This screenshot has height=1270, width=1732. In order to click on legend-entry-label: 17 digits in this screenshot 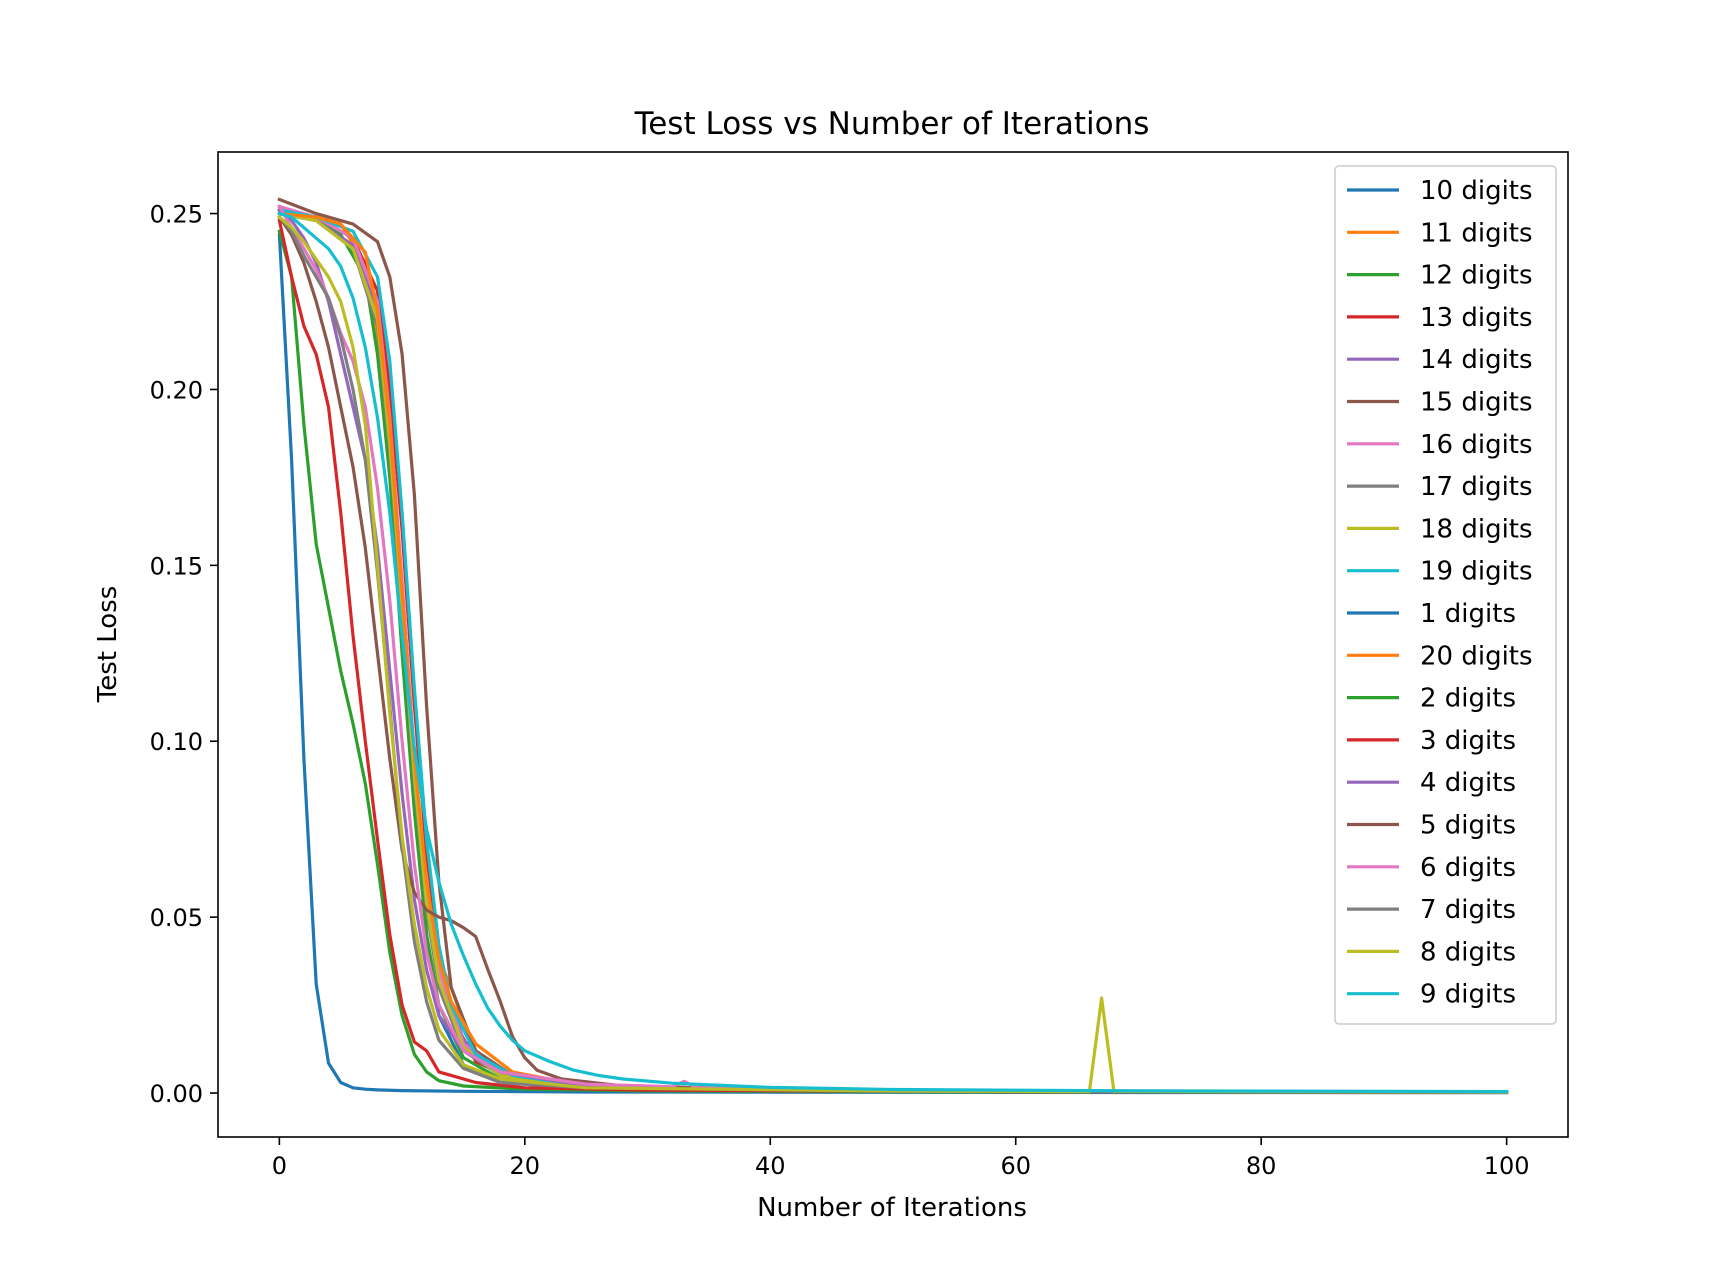, I will do `click(1476, 487)`.